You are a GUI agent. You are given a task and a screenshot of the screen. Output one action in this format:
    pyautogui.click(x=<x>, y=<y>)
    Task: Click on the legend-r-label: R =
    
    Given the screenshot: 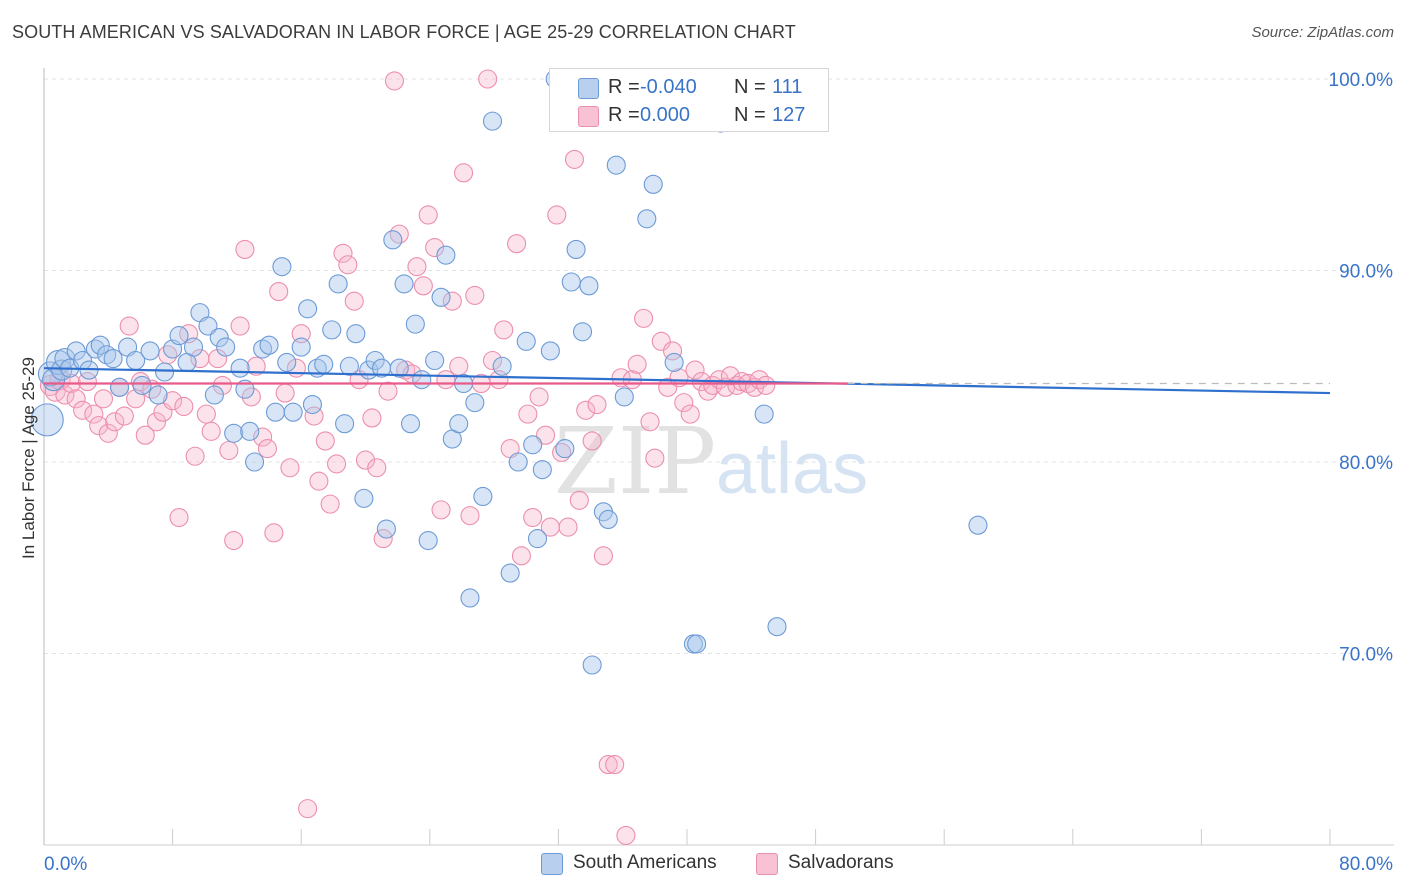 What is the action you would take?
    pyautogui.click(x=624, y=115)
    